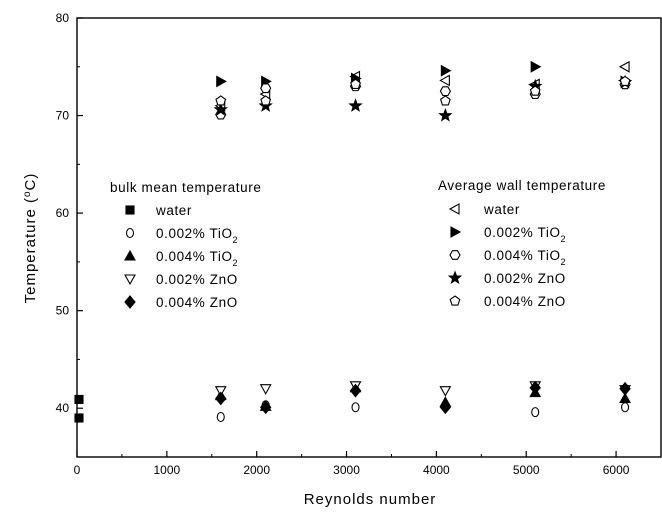  What do you see at coordinates (63, 18) in the screenshot?
I see `y-tick-label: 80` at bounding box center [63, 18].